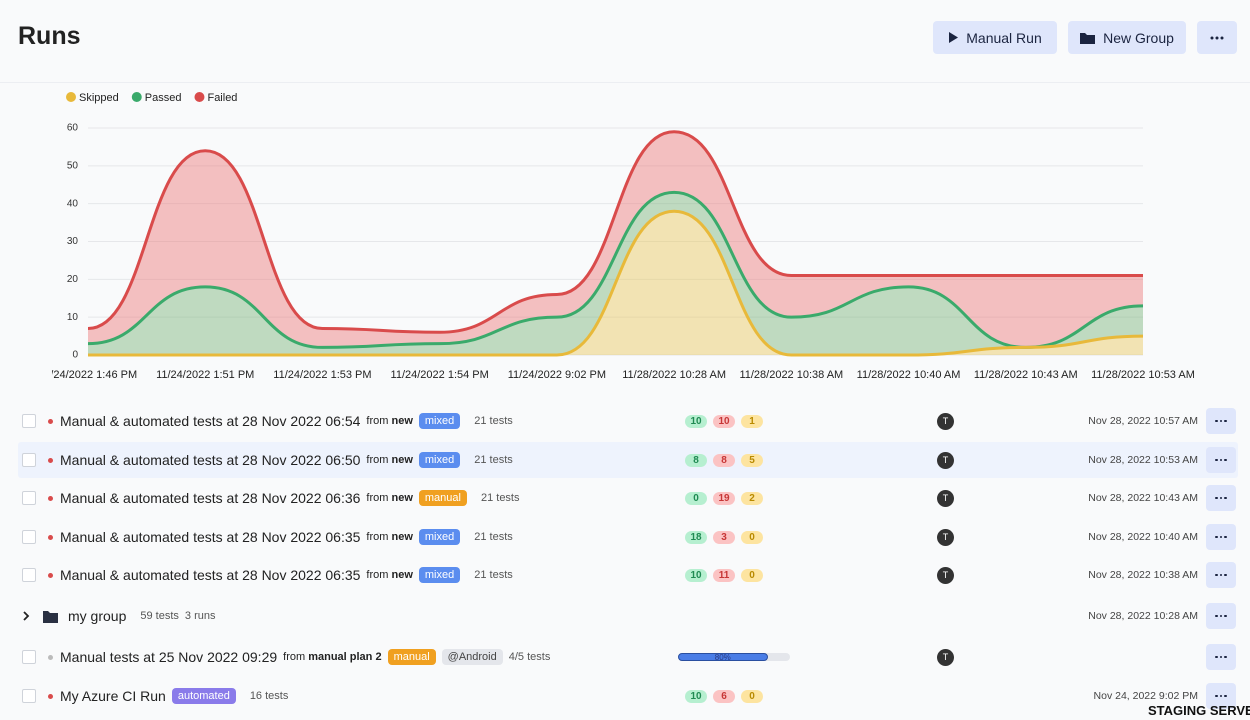 The height and width of the screenshot is (720, 1250). Describe the element at coordinates (724, 498) in the screenshot. I see `failed-count: 19` at that location.